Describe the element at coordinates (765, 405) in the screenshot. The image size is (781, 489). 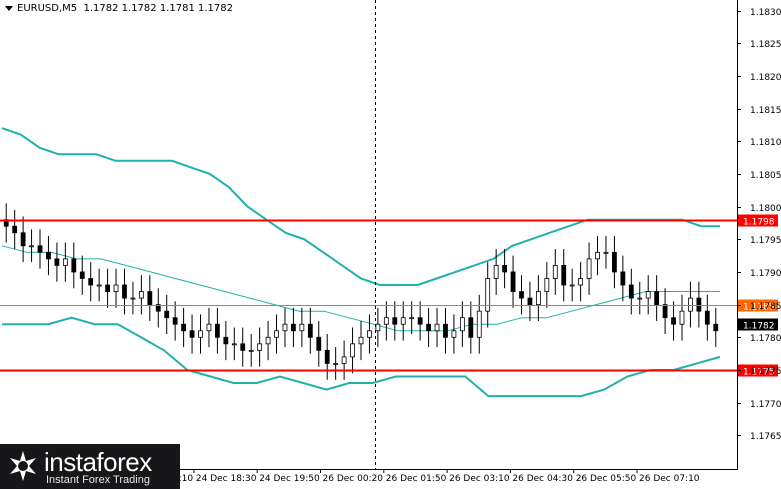
I see `y-tick-label: 1.1770` at that location.